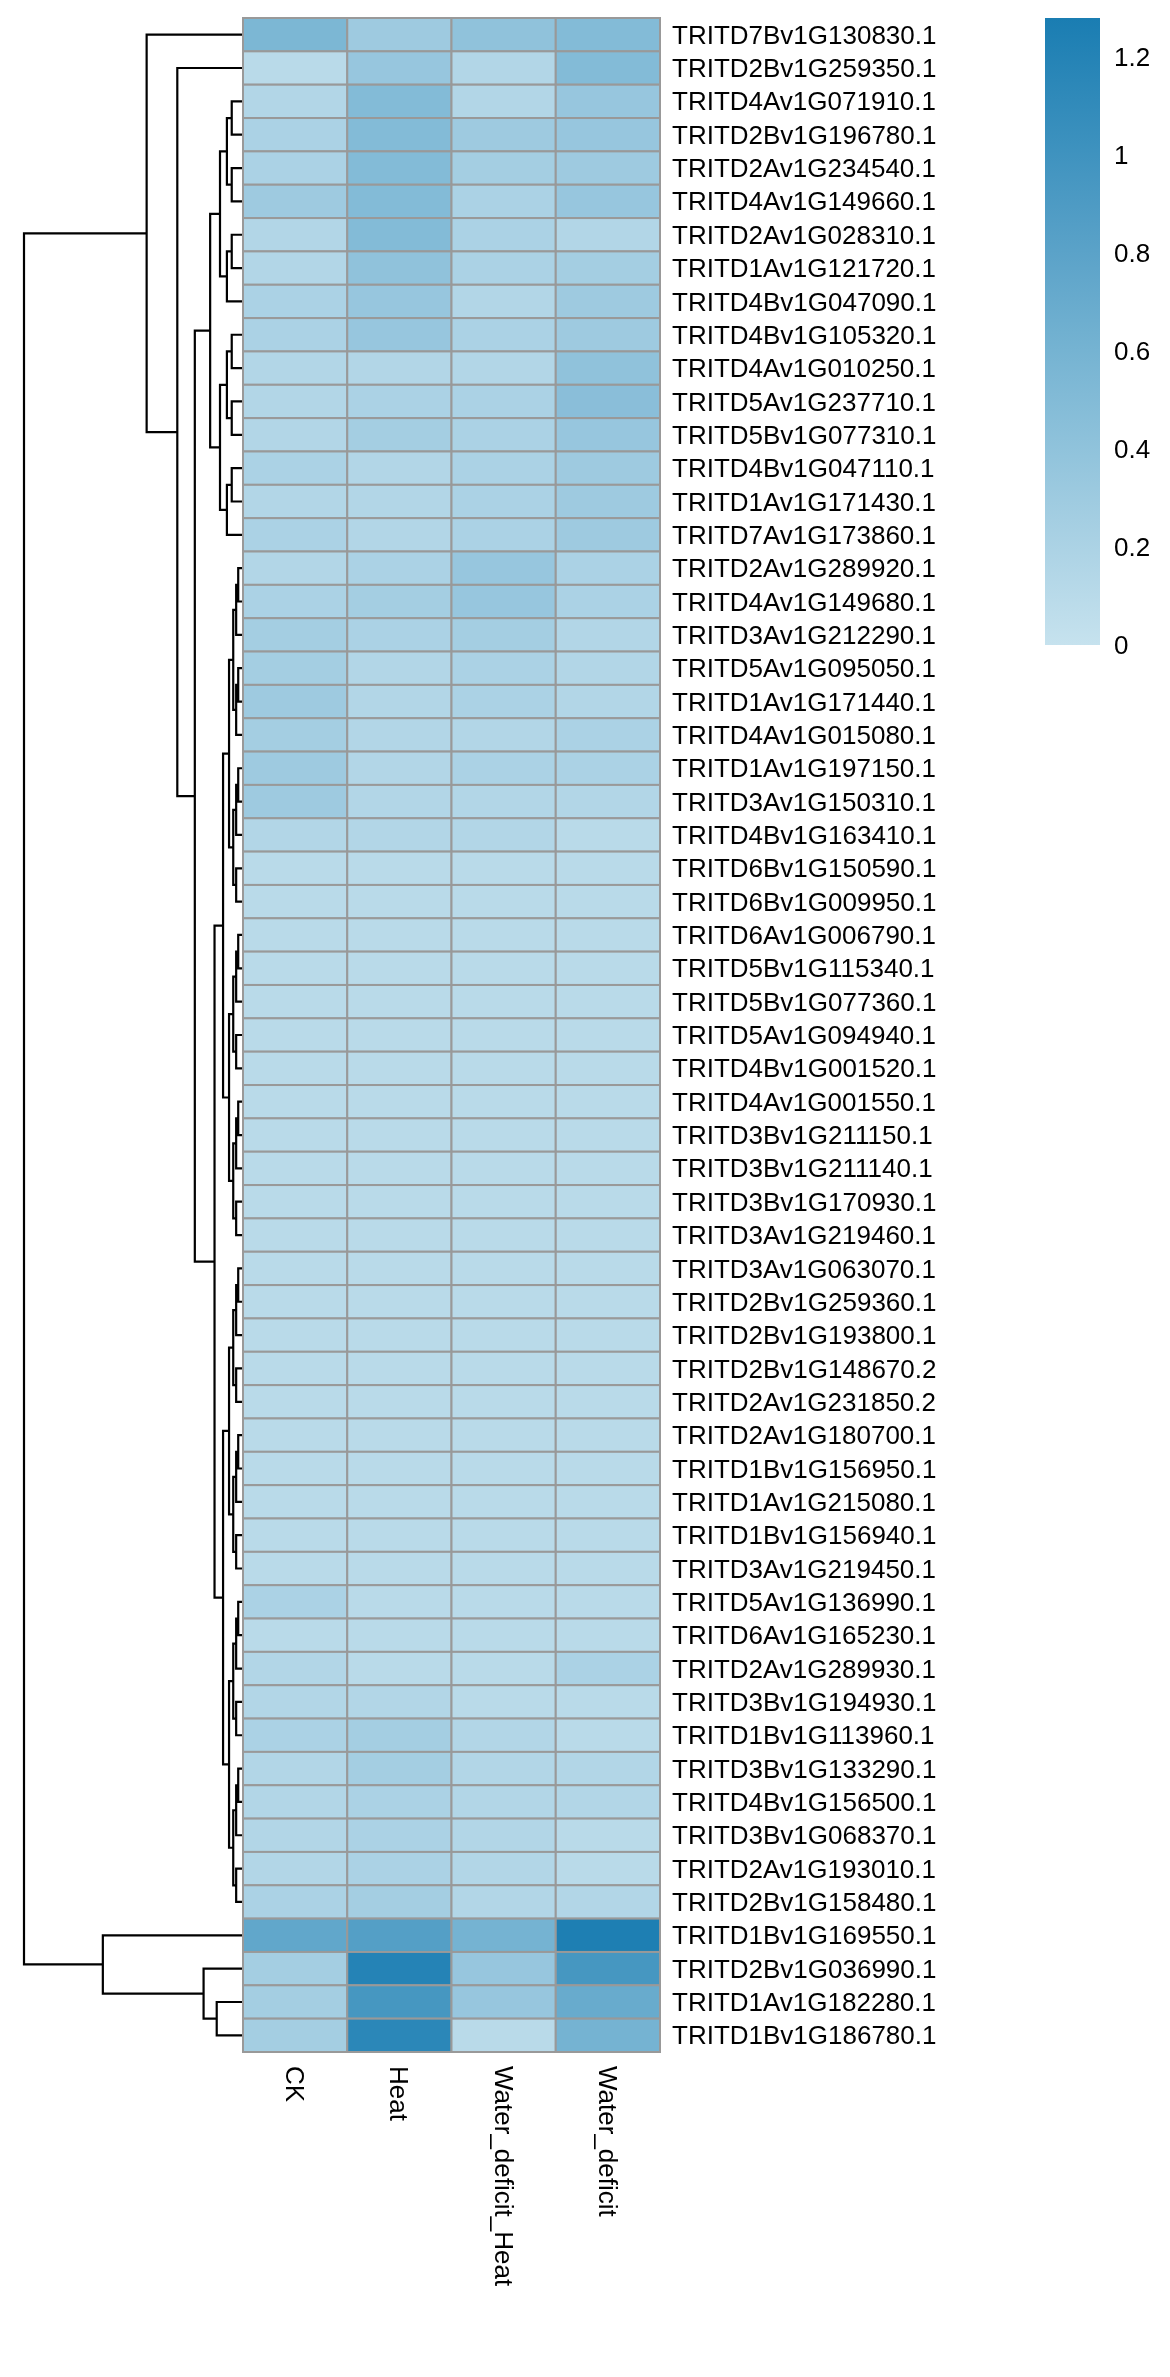  Describe the element at coordinates (804, 901) in the screenshot. I see `y-tick-label: TRITD6Bv1G009950.1` at that location.